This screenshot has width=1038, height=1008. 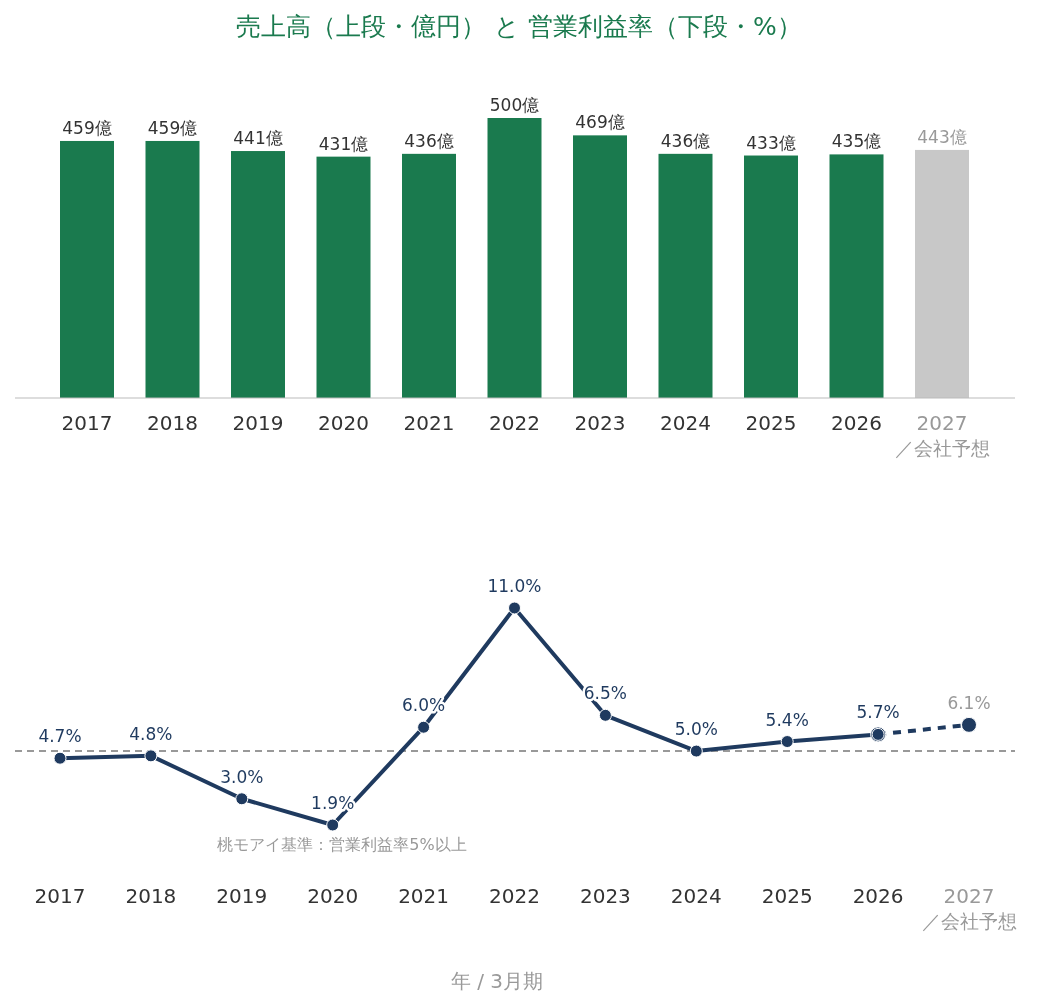 I want to click on data-label: 441億, so click(x=258, y=138).